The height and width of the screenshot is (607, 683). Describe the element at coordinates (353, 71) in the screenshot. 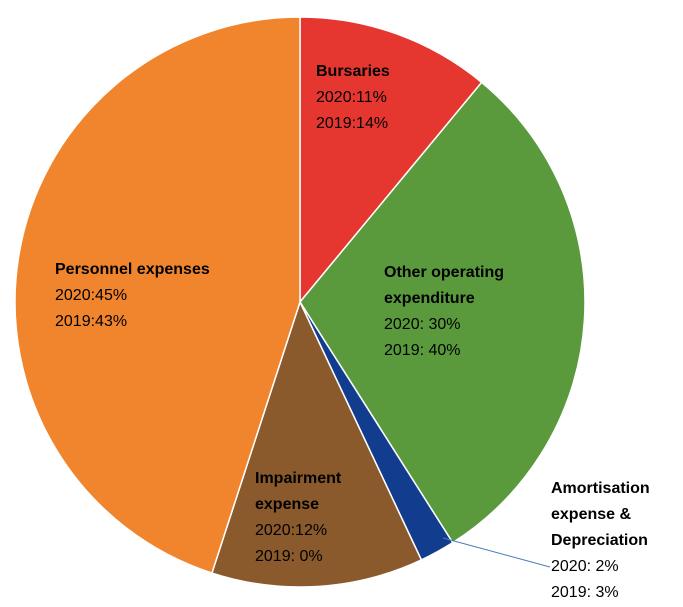

I see `category-label: Bursaries` at that location.